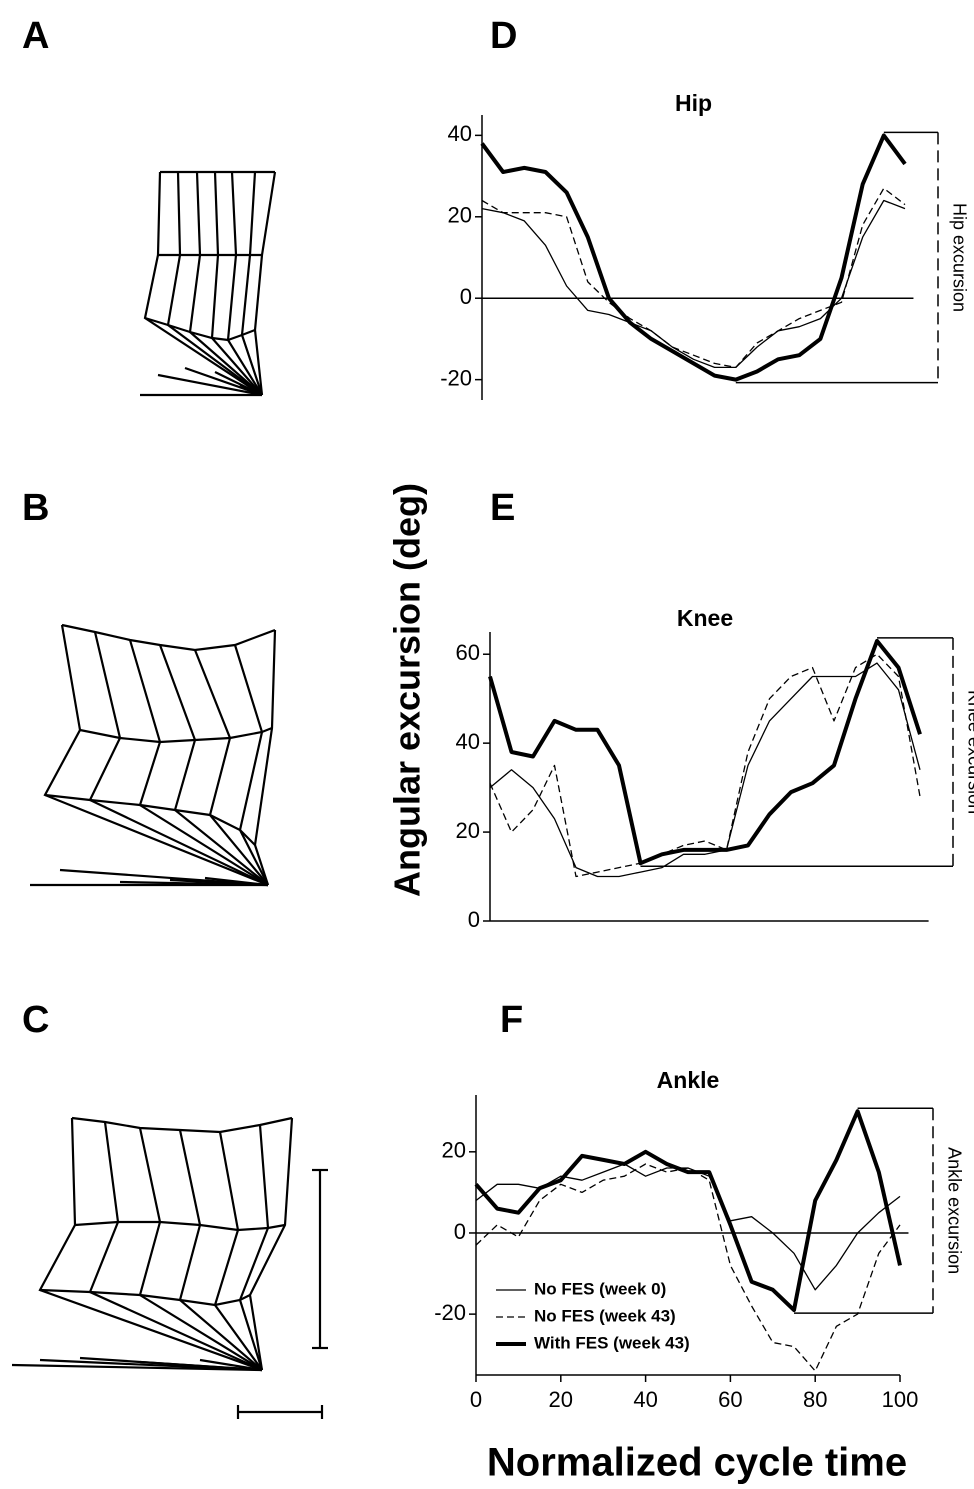 The width and height of the screenshot is (974, 1489). What do you see at coordinates (969, 752) in the screenshot?
I see `excursion-label: Knee excursion` at bounding box center [969, 752].